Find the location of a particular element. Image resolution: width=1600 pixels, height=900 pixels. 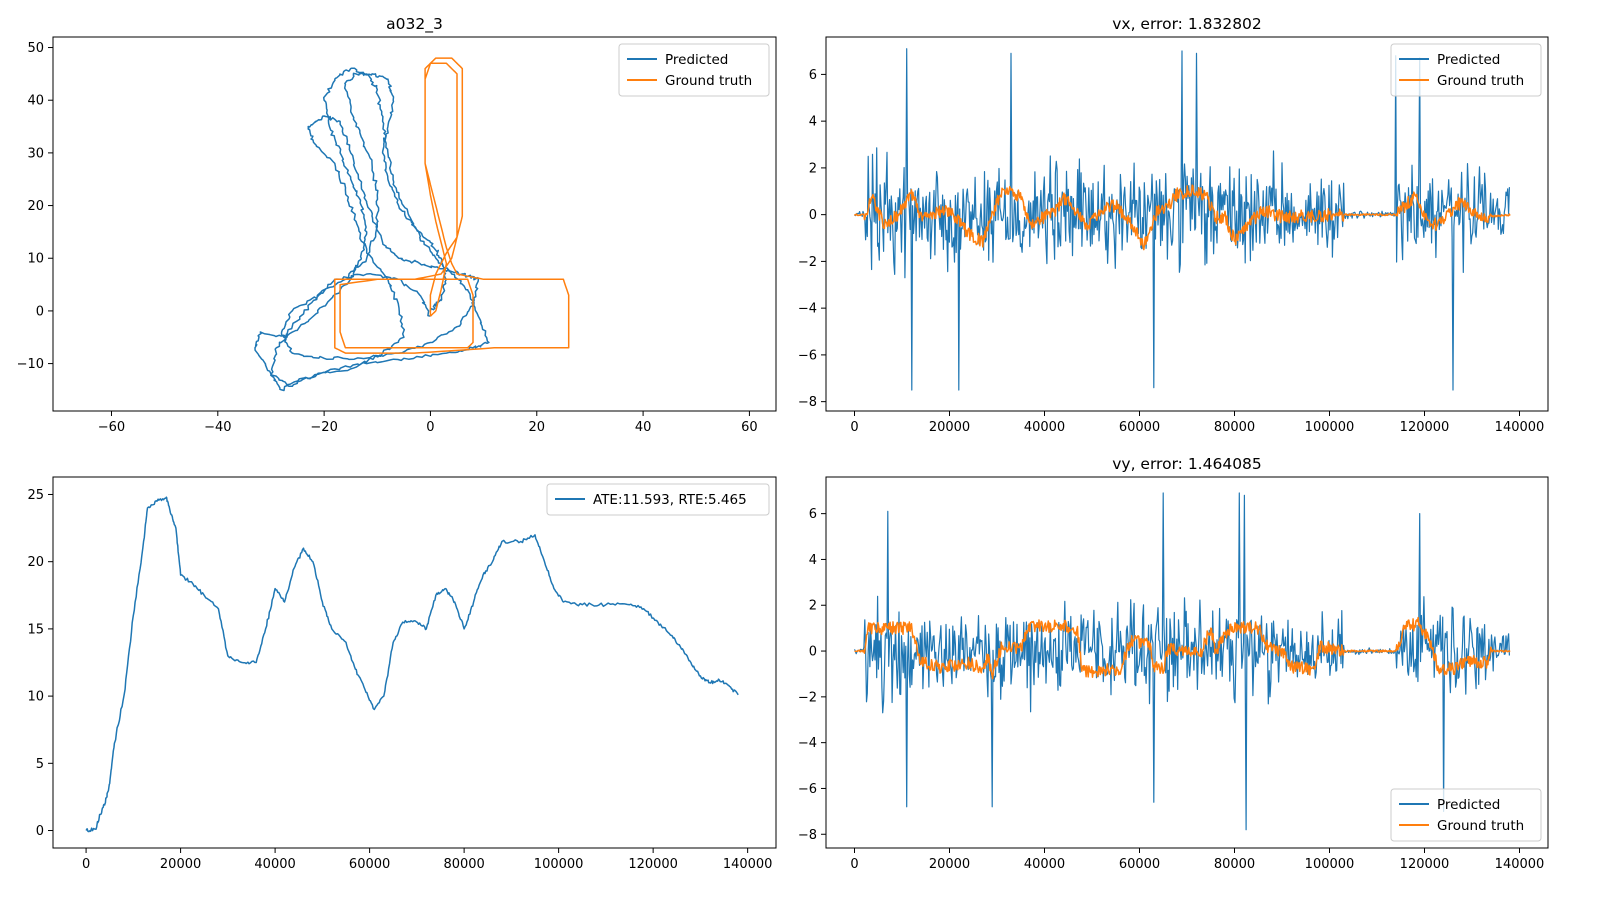

trajectory-x-tick-label: −20 is located at coordinates (323, 427).